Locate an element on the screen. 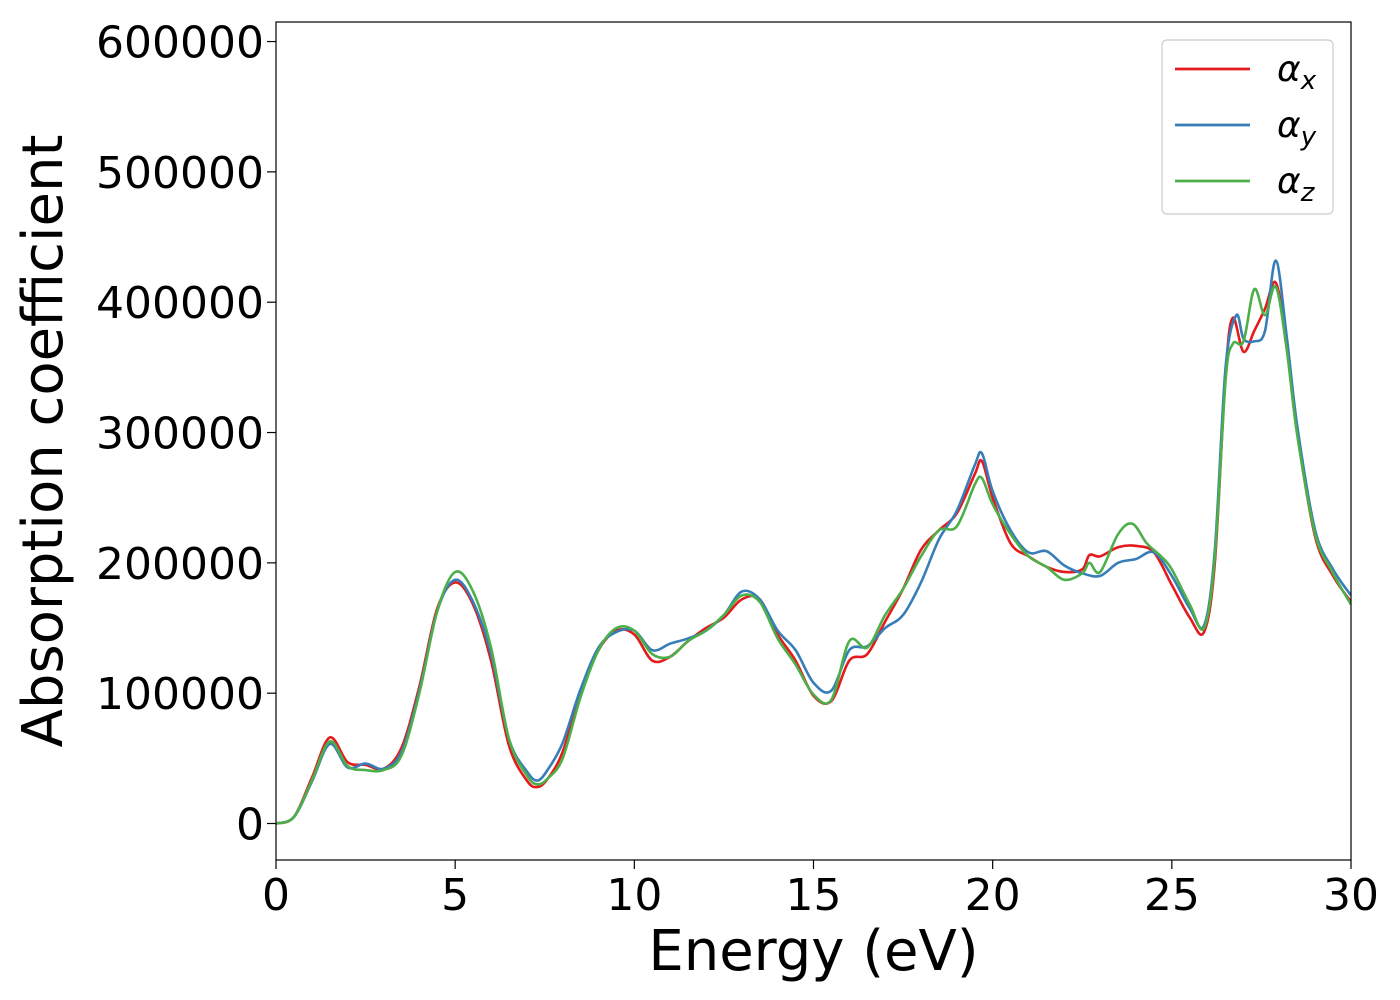 Image resolution: width=1400 pixels, height=1000 pixels. legend: αx αy αz is located at coordinates (1247, 127).